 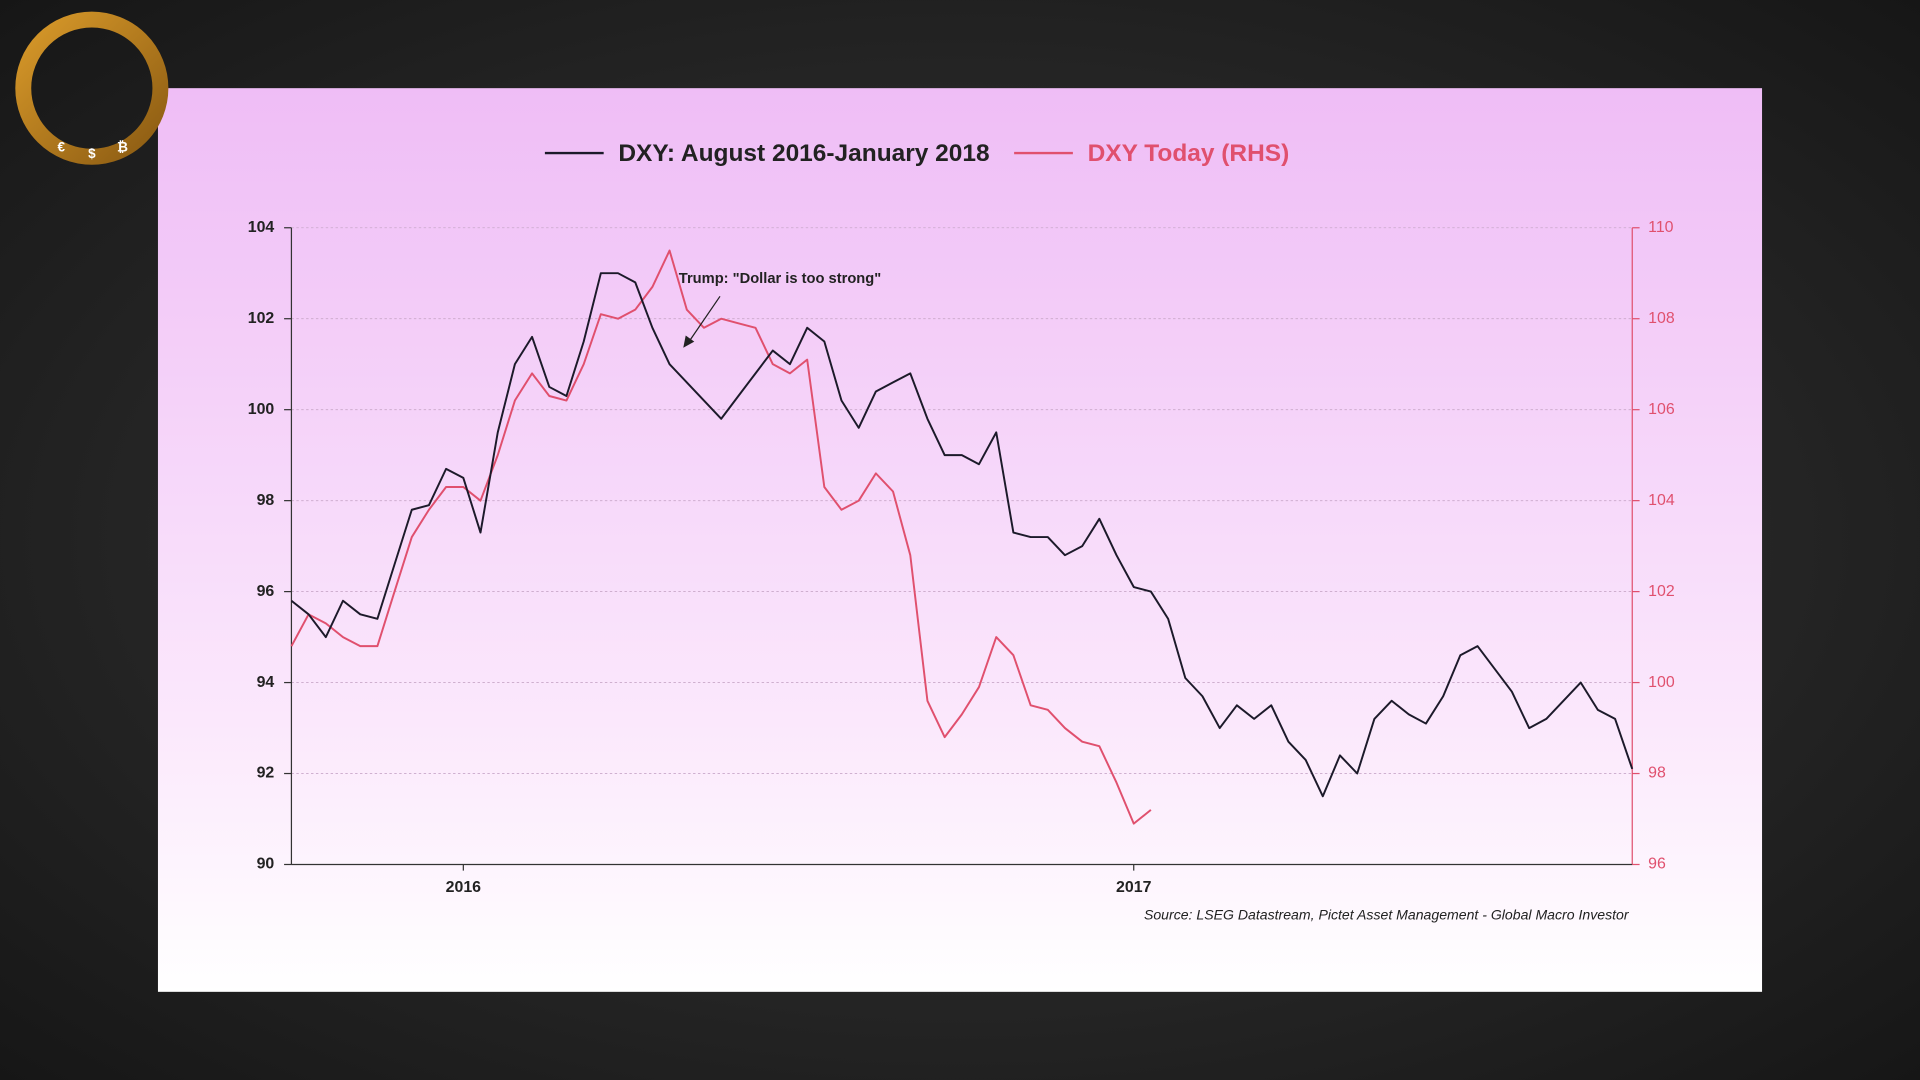 I want to click on y-tick-label: 104, so click(x=261, y=227).